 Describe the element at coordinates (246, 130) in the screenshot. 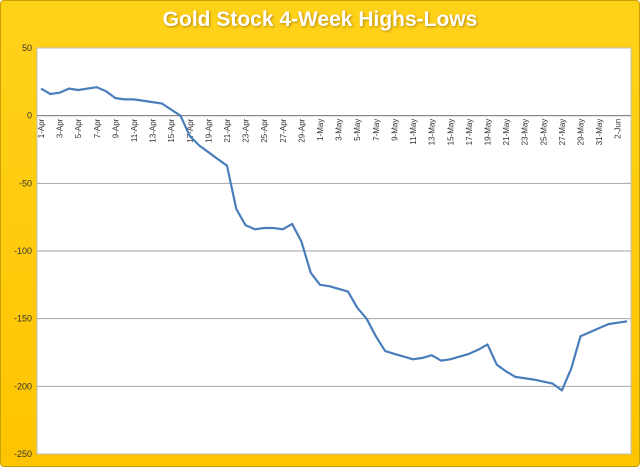

I see `x-tick-label: 23-Apr` at that location.